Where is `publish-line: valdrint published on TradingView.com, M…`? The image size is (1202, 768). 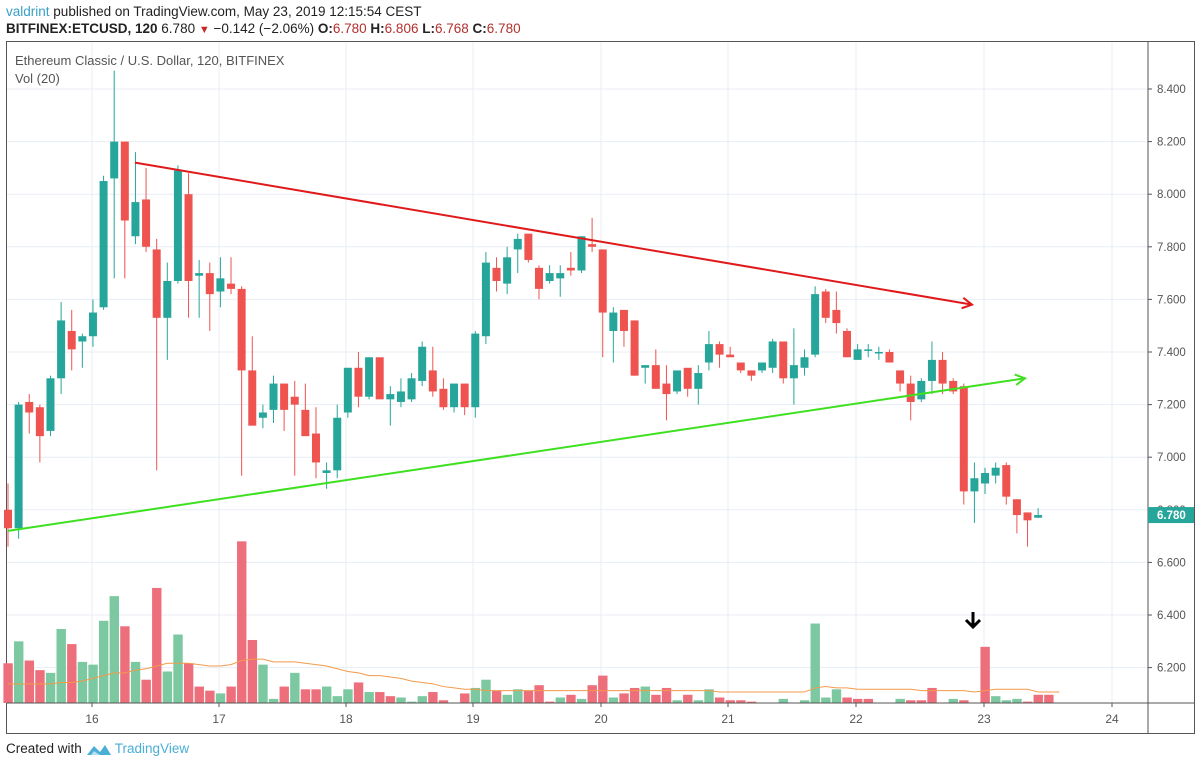 publish-line: valdrint published on TradingView.com, M… is located at coordinates (214, 11).